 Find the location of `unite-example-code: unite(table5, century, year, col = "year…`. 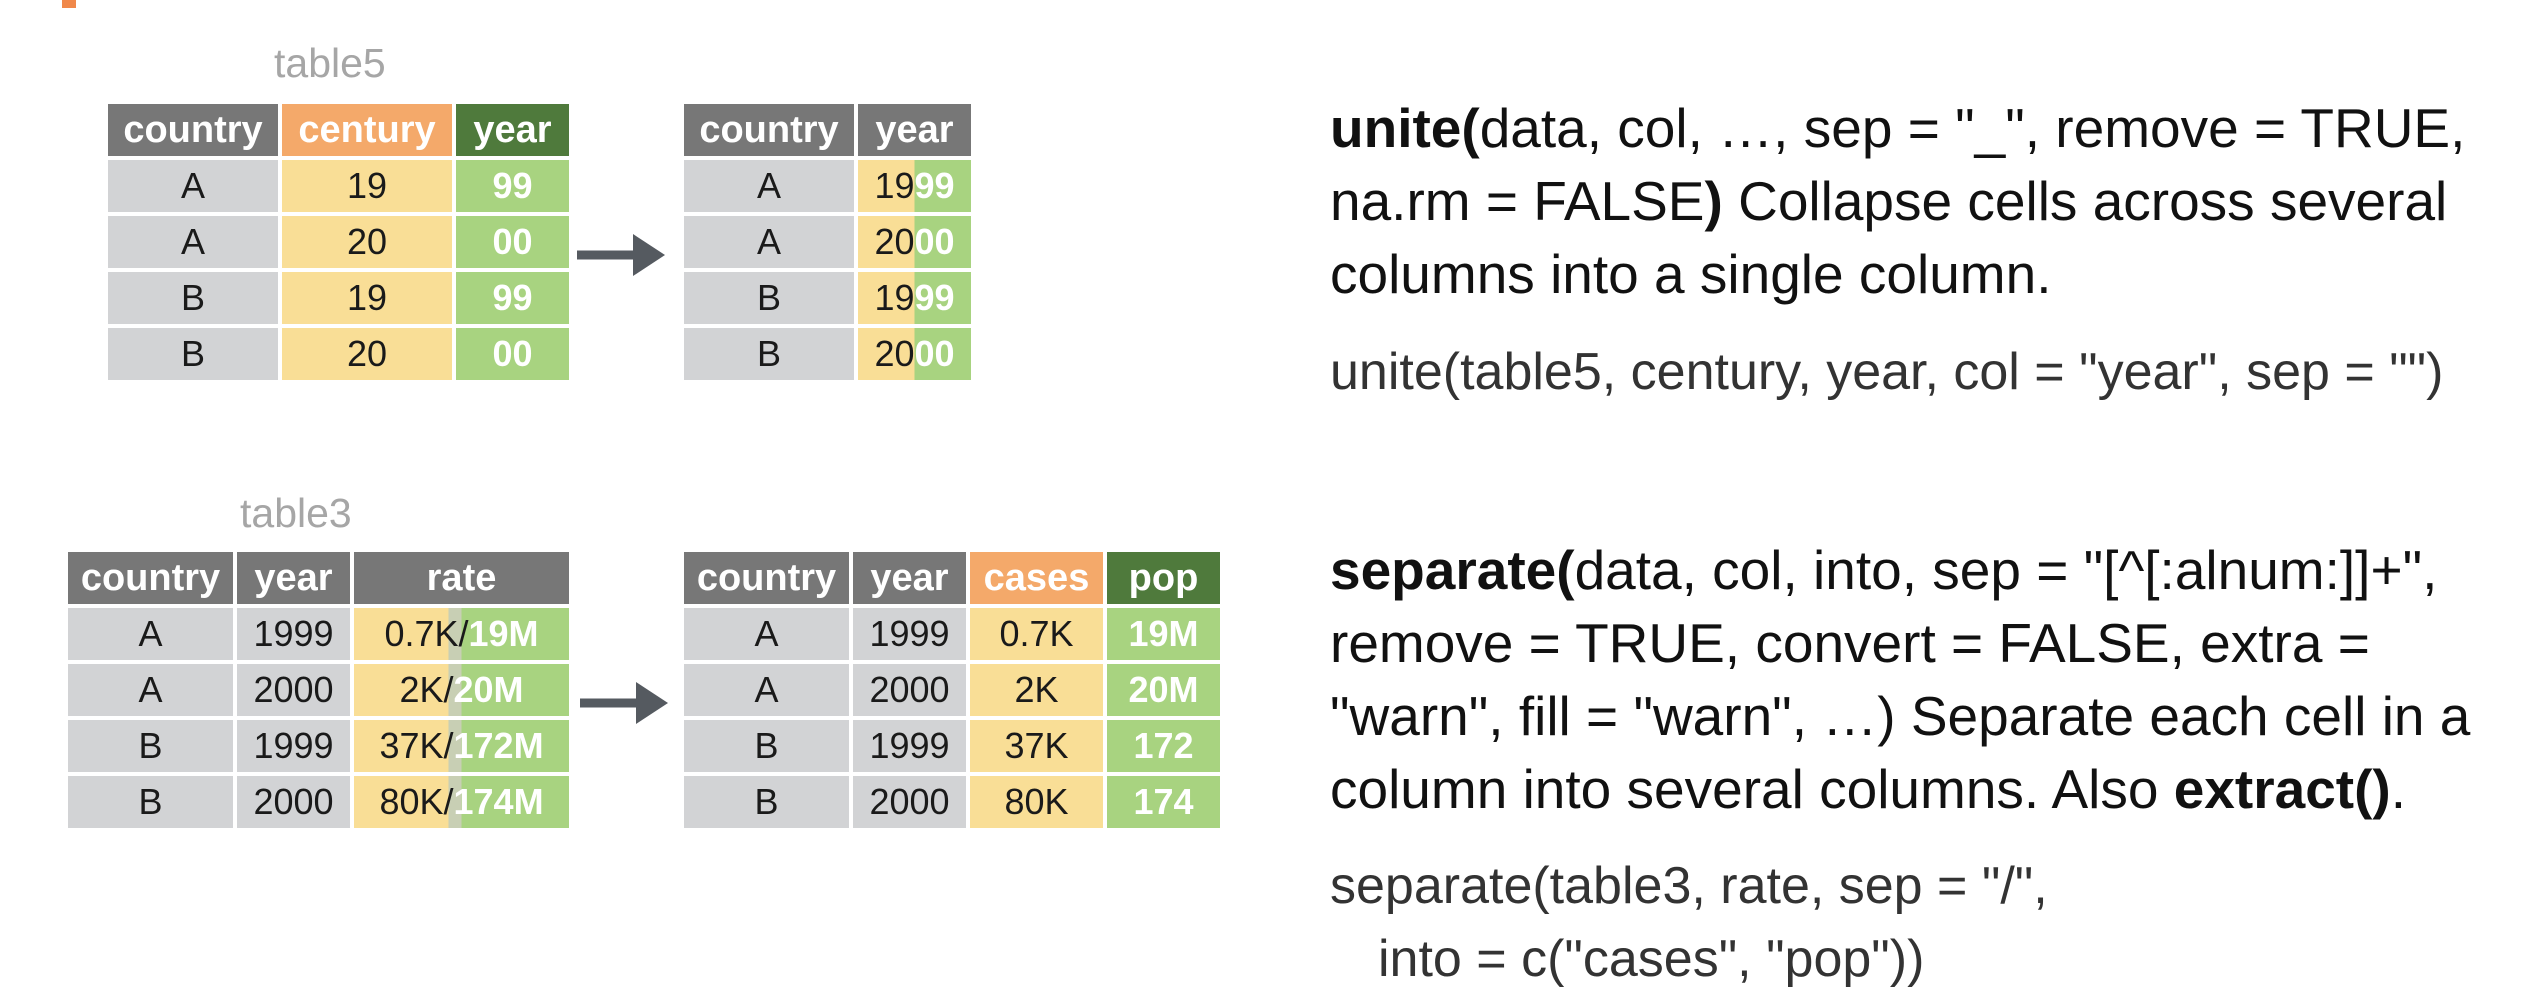

unite-example-code: unite(table5, century, year, col = "year… is located at coordinates (1886, 372).